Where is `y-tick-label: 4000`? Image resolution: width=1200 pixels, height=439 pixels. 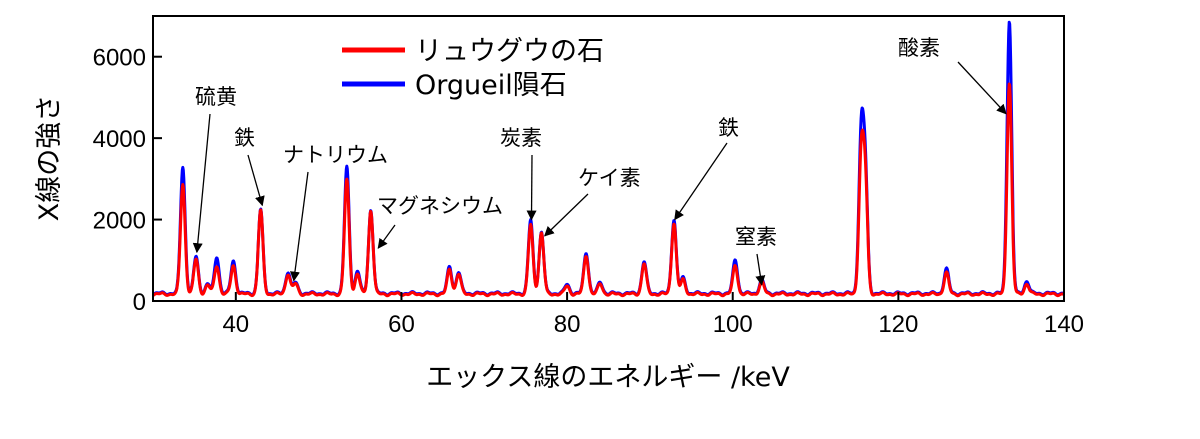 y-tick-label: 4000 is located at coordinates (119, 139).